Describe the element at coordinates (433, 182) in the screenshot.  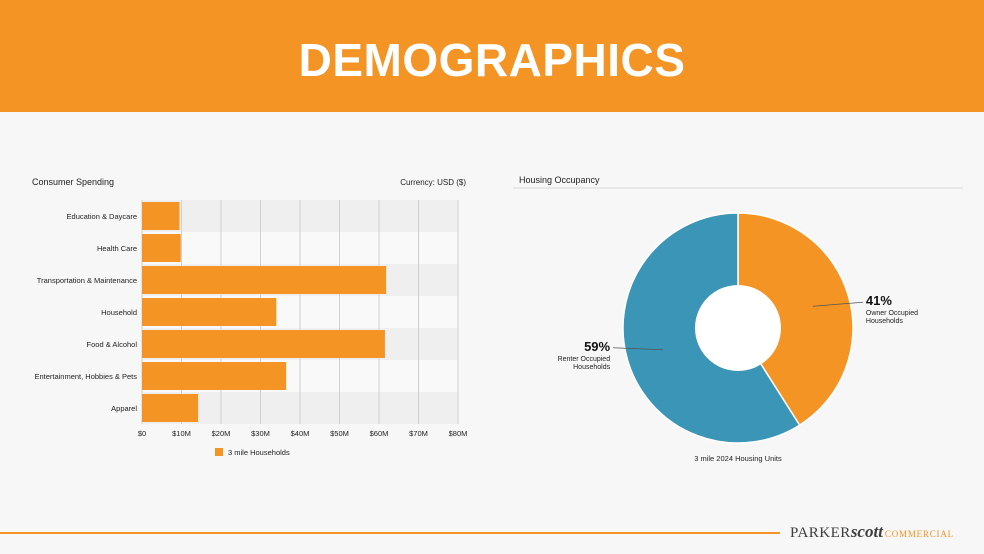
I see `bar-chart-currency: Currency: USD ($)` at that location.